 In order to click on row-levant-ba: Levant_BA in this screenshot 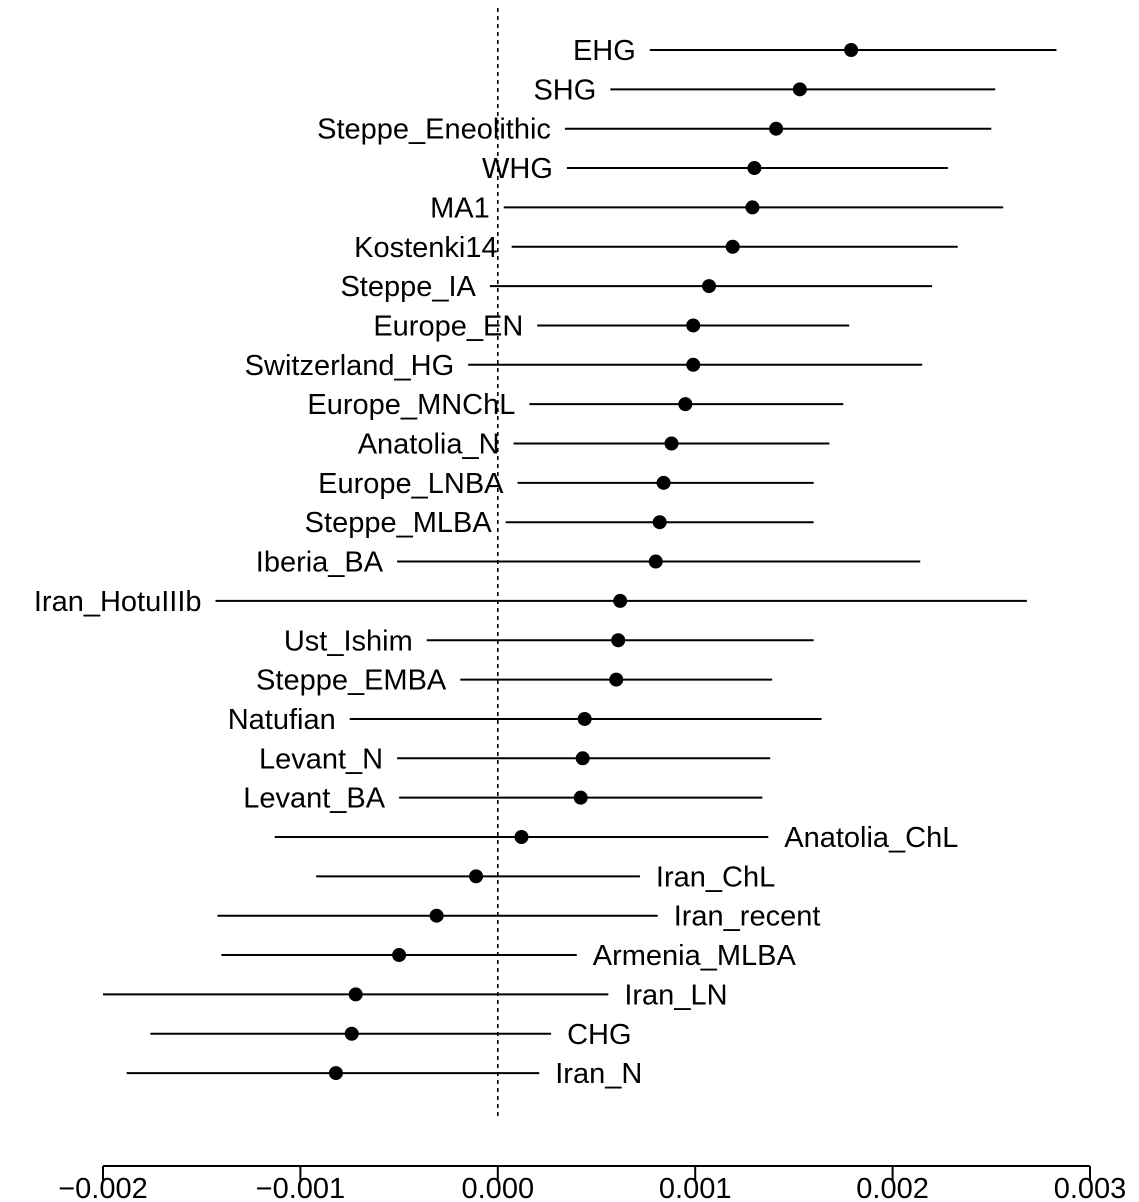, I will do `click(503, 799)`.